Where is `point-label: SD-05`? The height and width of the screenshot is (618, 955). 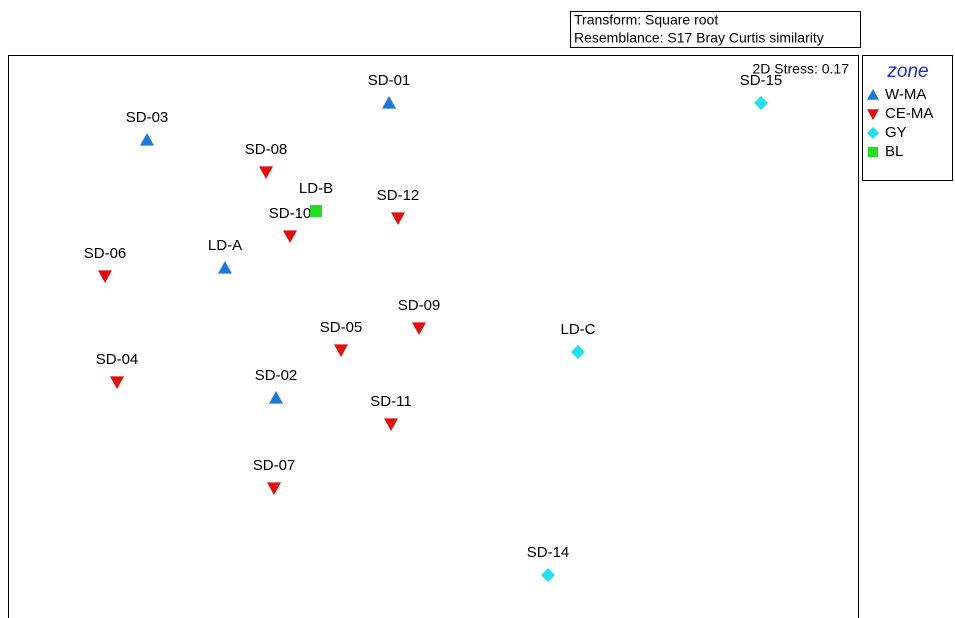 point-label: SD-05 is located at coordinates (341, 327).